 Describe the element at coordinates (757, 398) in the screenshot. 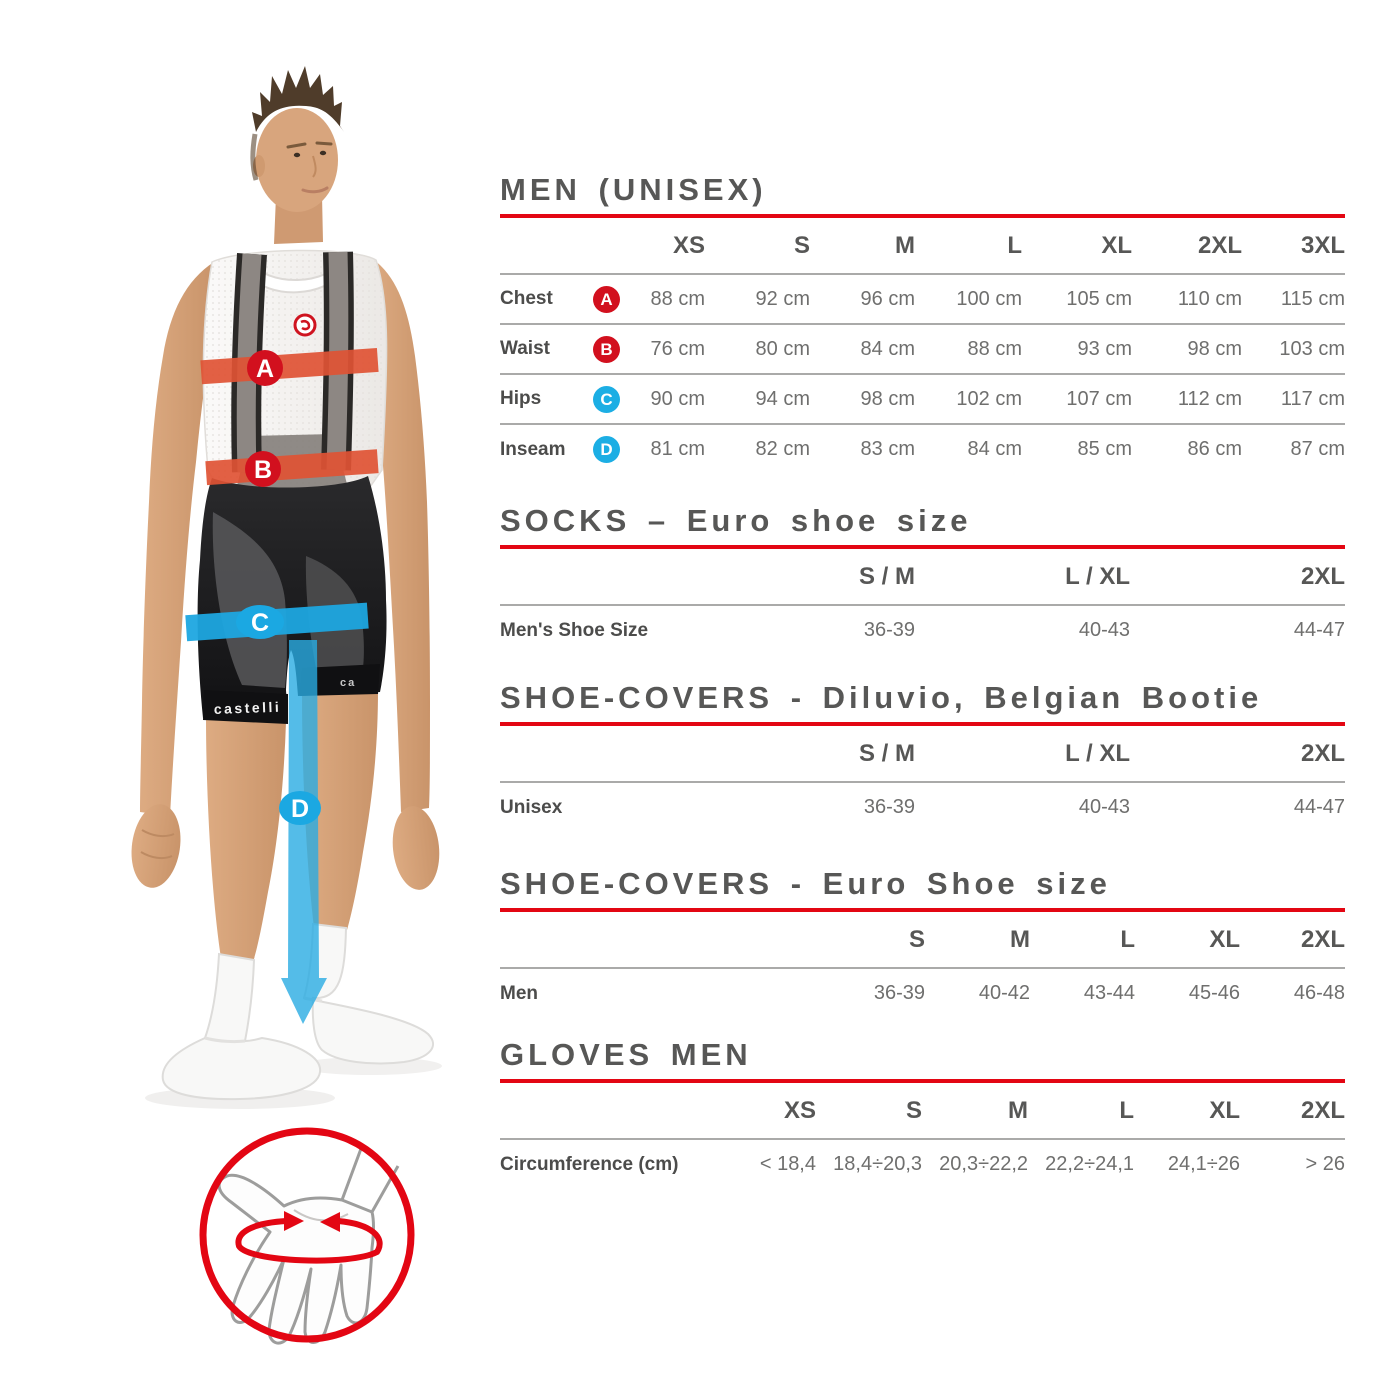

I see `size-value: 94 cm` at that location.